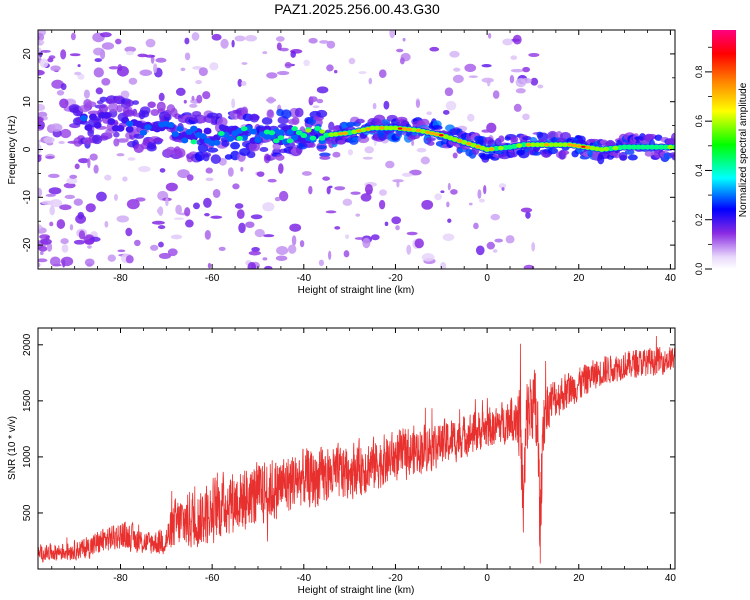 The height and width of the screenshot is (600, 750). Describe the element at coordinates (356, 590) in the screenshot. I see `snr-x-axis-label: Height of straight line (km)` at that location.